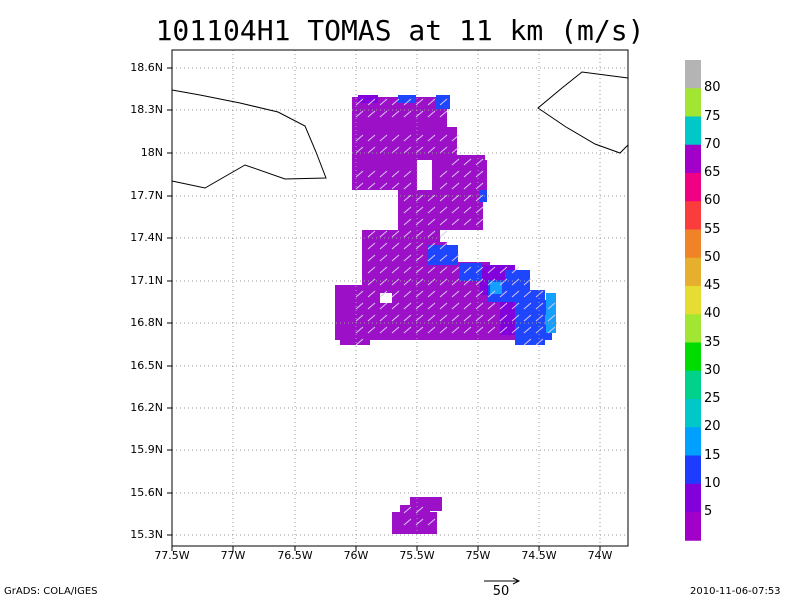 This screenshot has width=800, height=600. I want to click on colorbar-label: 25, so click(712, 398).